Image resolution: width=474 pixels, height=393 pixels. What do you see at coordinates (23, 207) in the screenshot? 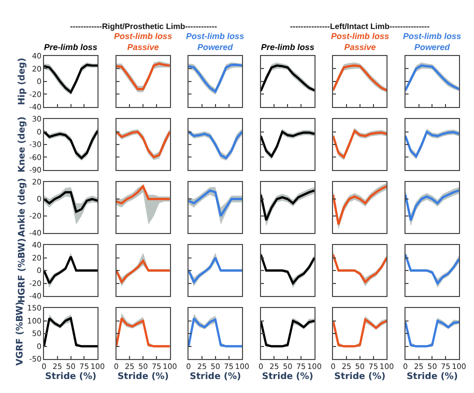
I see `y-axis-title: Ankle (deg)` at bounding box center [23, 207].